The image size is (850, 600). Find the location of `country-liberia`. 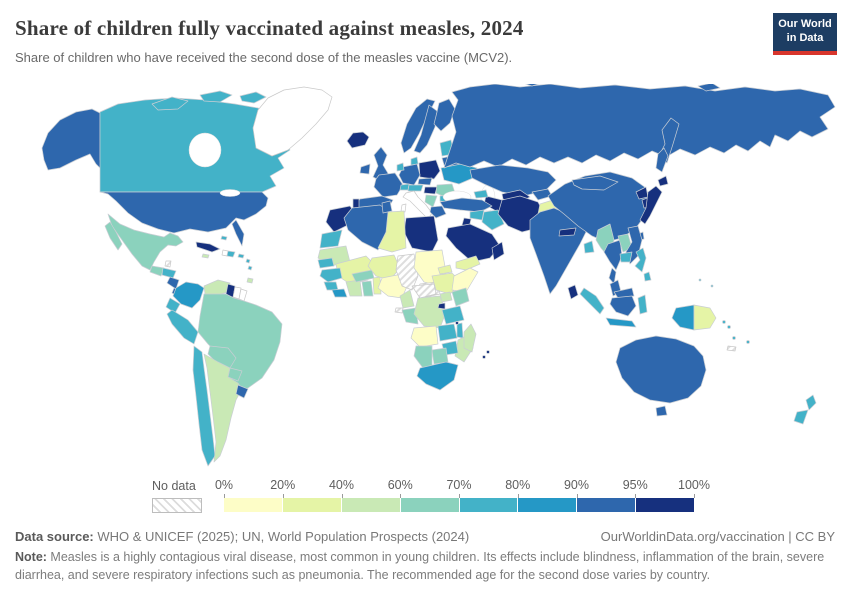

country-liberia is located at coordinates (339, 293).